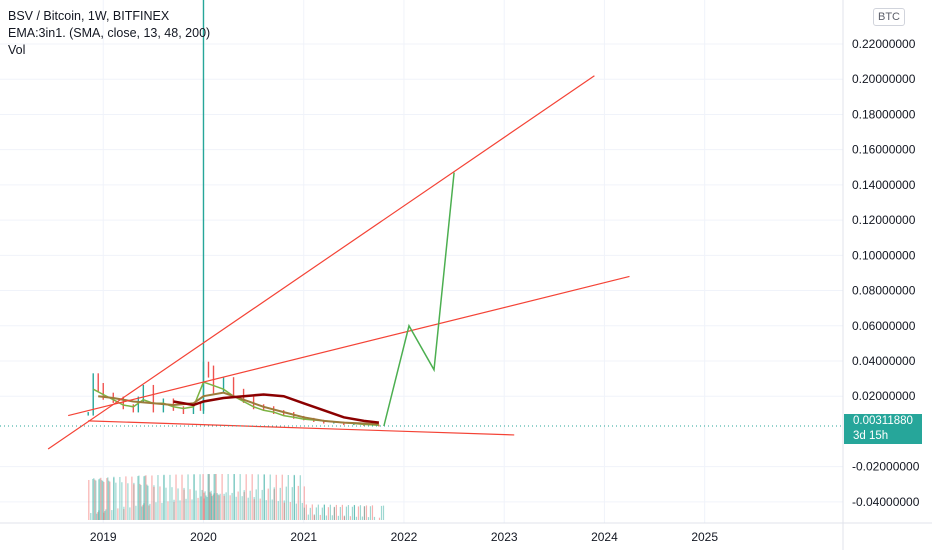 This screenshot has height=550, width=932. Describe the element at coordinates (109, 33) in the screenshot. I see `indicator-label: EMA:3in1. (SMA, close, 13, 48, 200)` at that location.